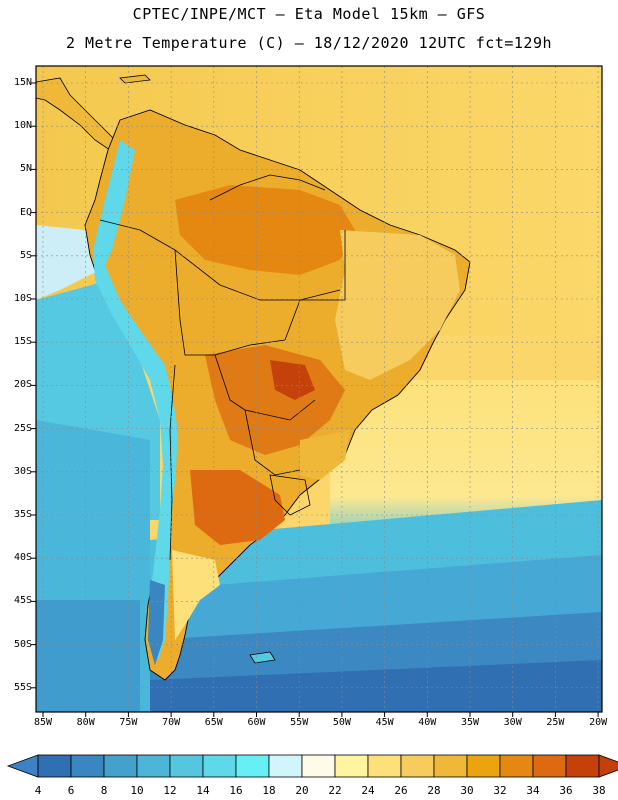 The height and width of the screenshot is (800, 618). What do you see at coordinates (470, 722) in the screenshot?
I see `lon-label: 35W` at bounding box center [470, 722].